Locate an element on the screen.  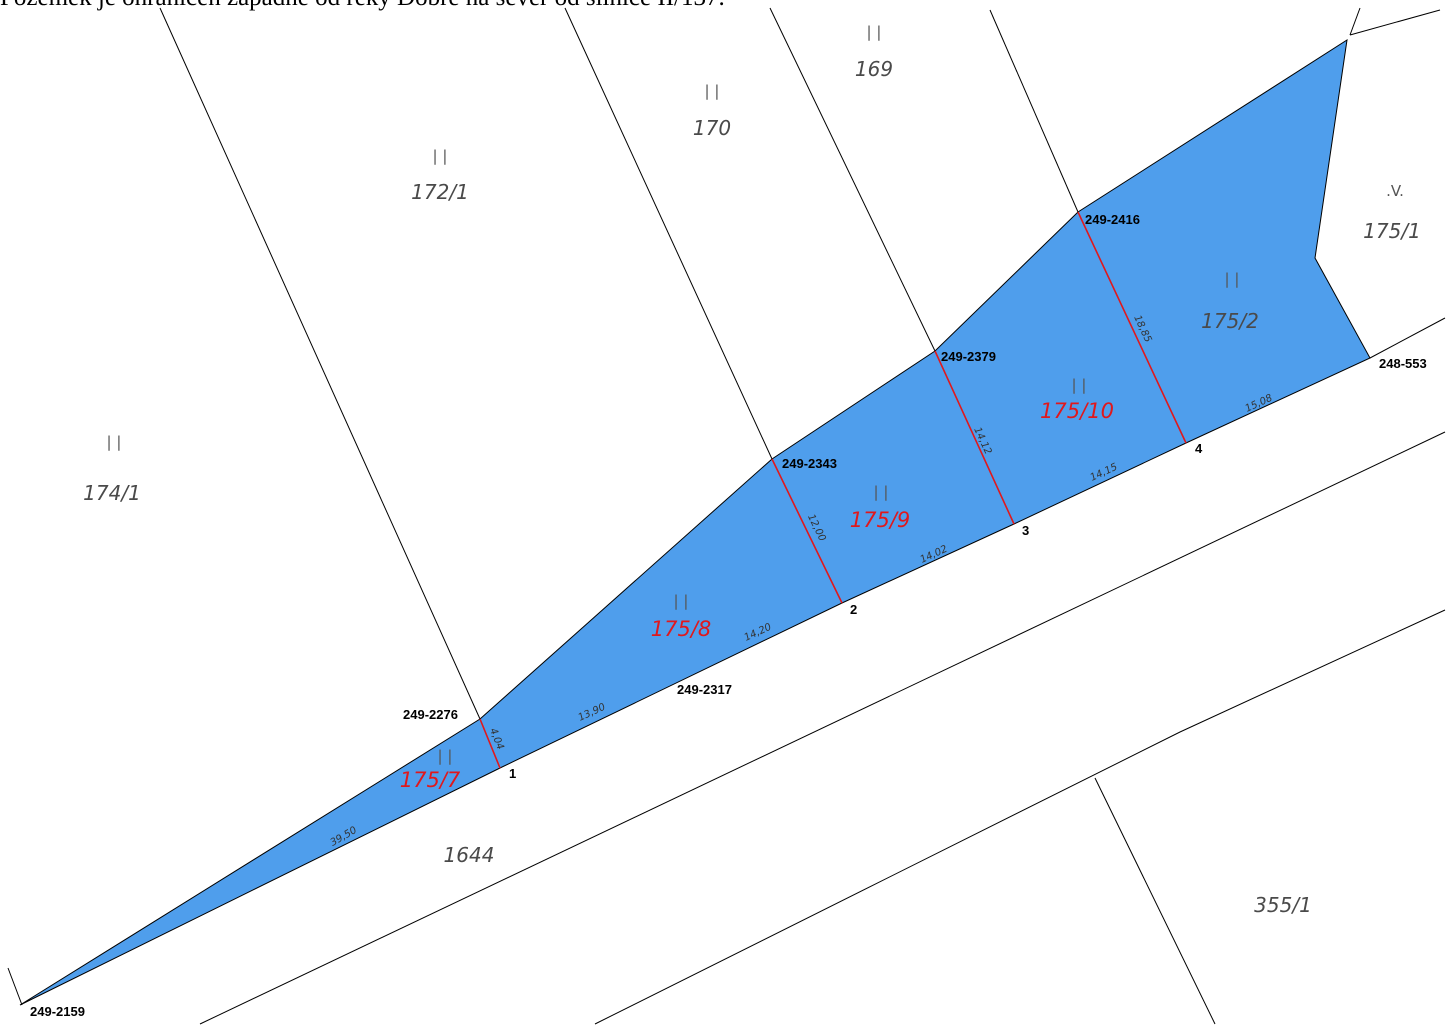
point-label: 249-2276 is located at coordinates (430, 714).